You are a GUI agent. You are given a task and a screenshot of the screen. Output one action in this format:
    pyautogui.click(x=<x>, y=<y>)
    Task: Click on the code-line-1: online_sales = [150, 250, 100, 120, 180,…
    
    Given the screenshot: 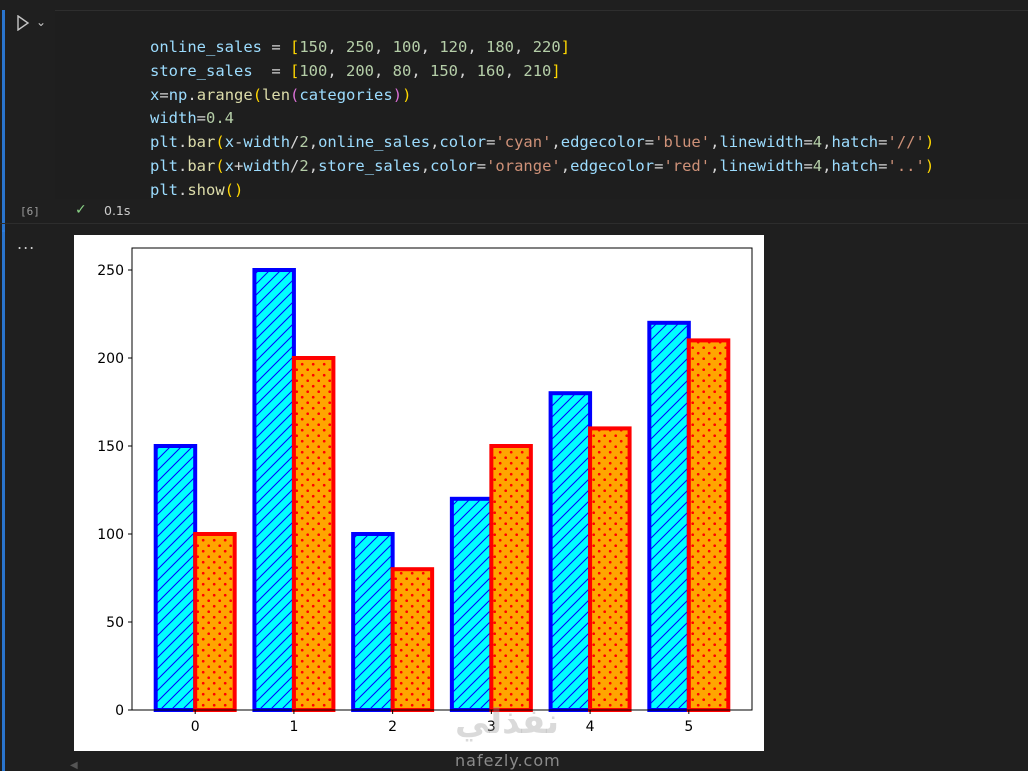 What is the action you would take?
    pyautogui.click(x=360, y=47)
    